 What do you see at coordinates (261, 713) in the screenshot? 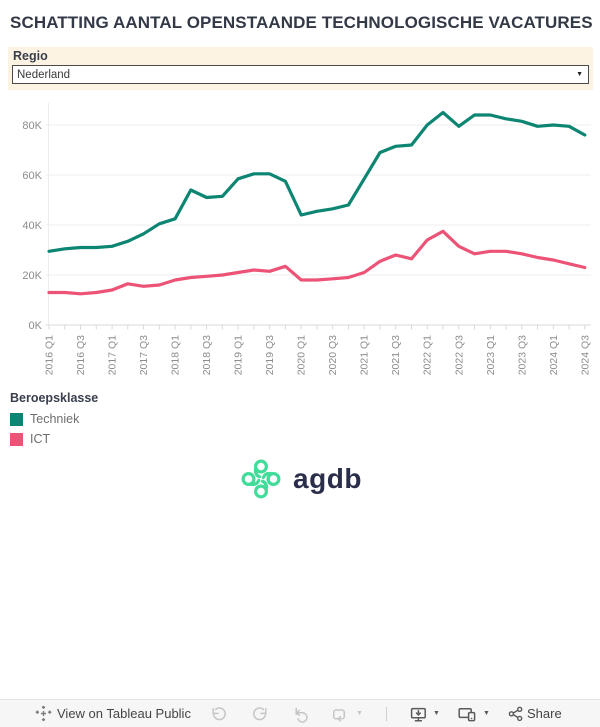
I see `redo-icon` at bounding box center [261, 713].